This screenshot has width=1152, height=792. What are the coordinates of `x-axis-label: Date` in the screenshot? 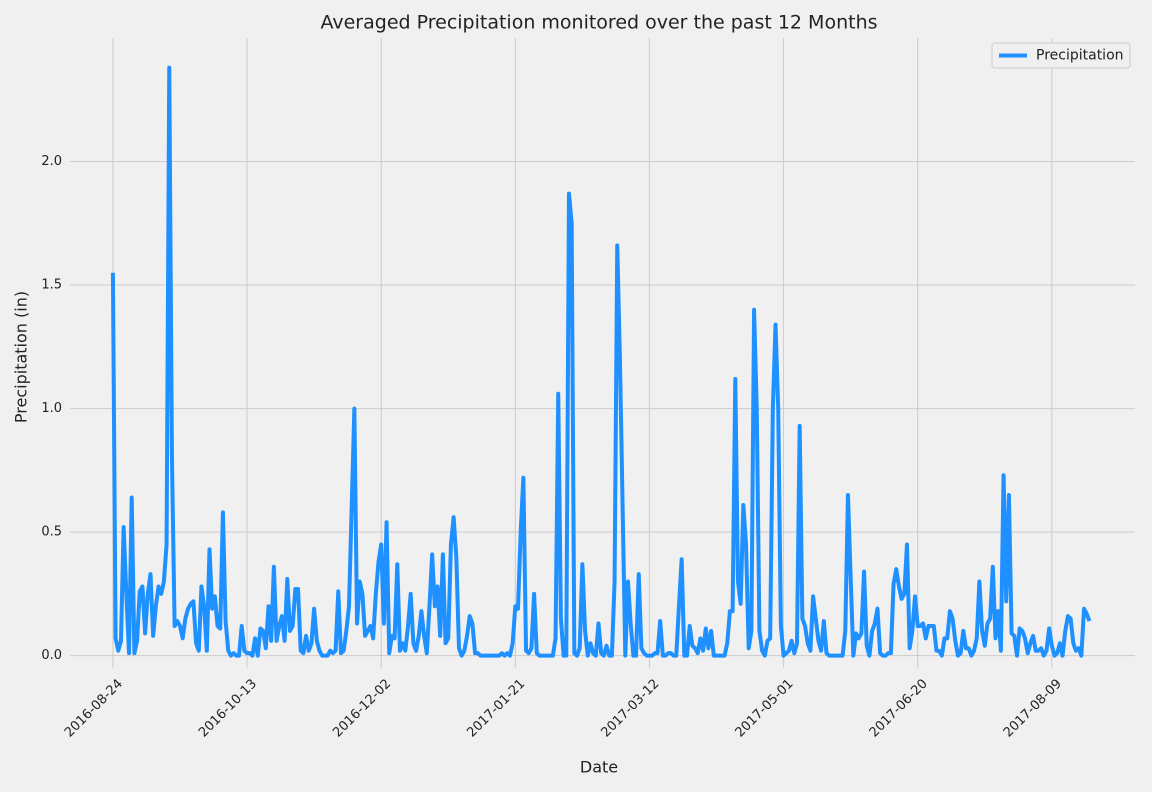 It's located at (599, 767).